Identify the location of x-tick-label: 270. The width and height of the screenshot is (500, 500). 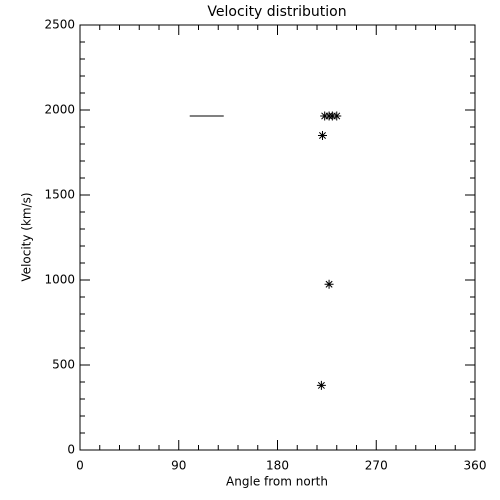
(376, 466).